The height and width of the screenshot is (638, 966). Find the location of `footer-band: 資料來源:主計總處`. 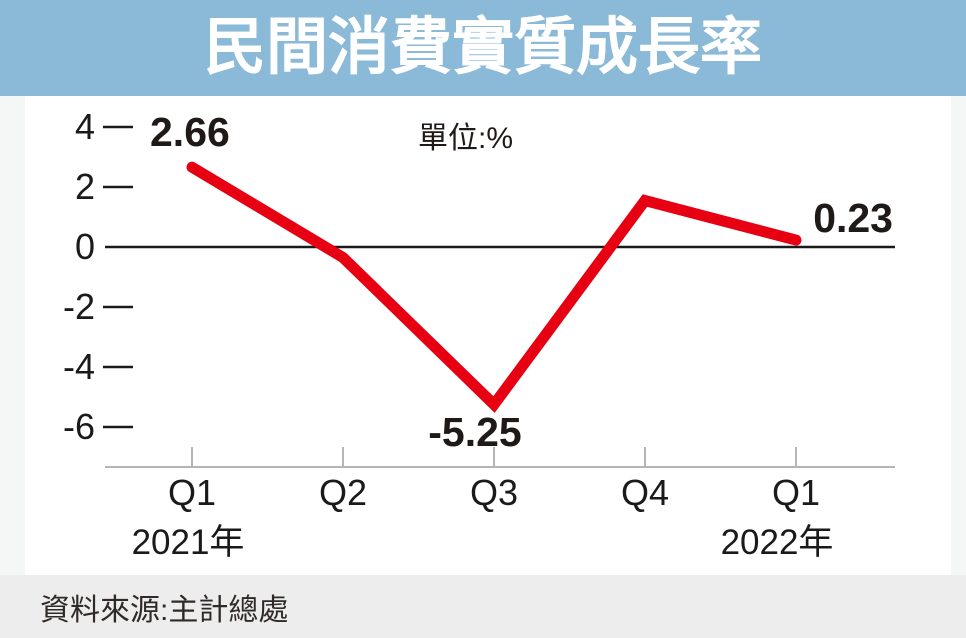

footer-band: 資料來源:主計總處 is located at coordinates (483, 606).